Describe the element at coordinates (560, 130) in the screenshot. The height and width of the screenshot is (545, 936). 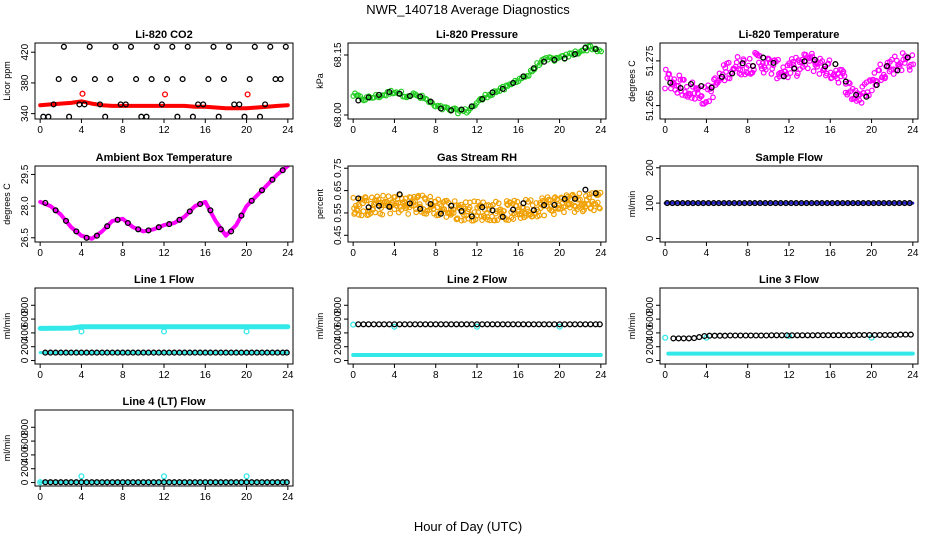
I see `x-tick-label-pressure-5: 20` at that location.